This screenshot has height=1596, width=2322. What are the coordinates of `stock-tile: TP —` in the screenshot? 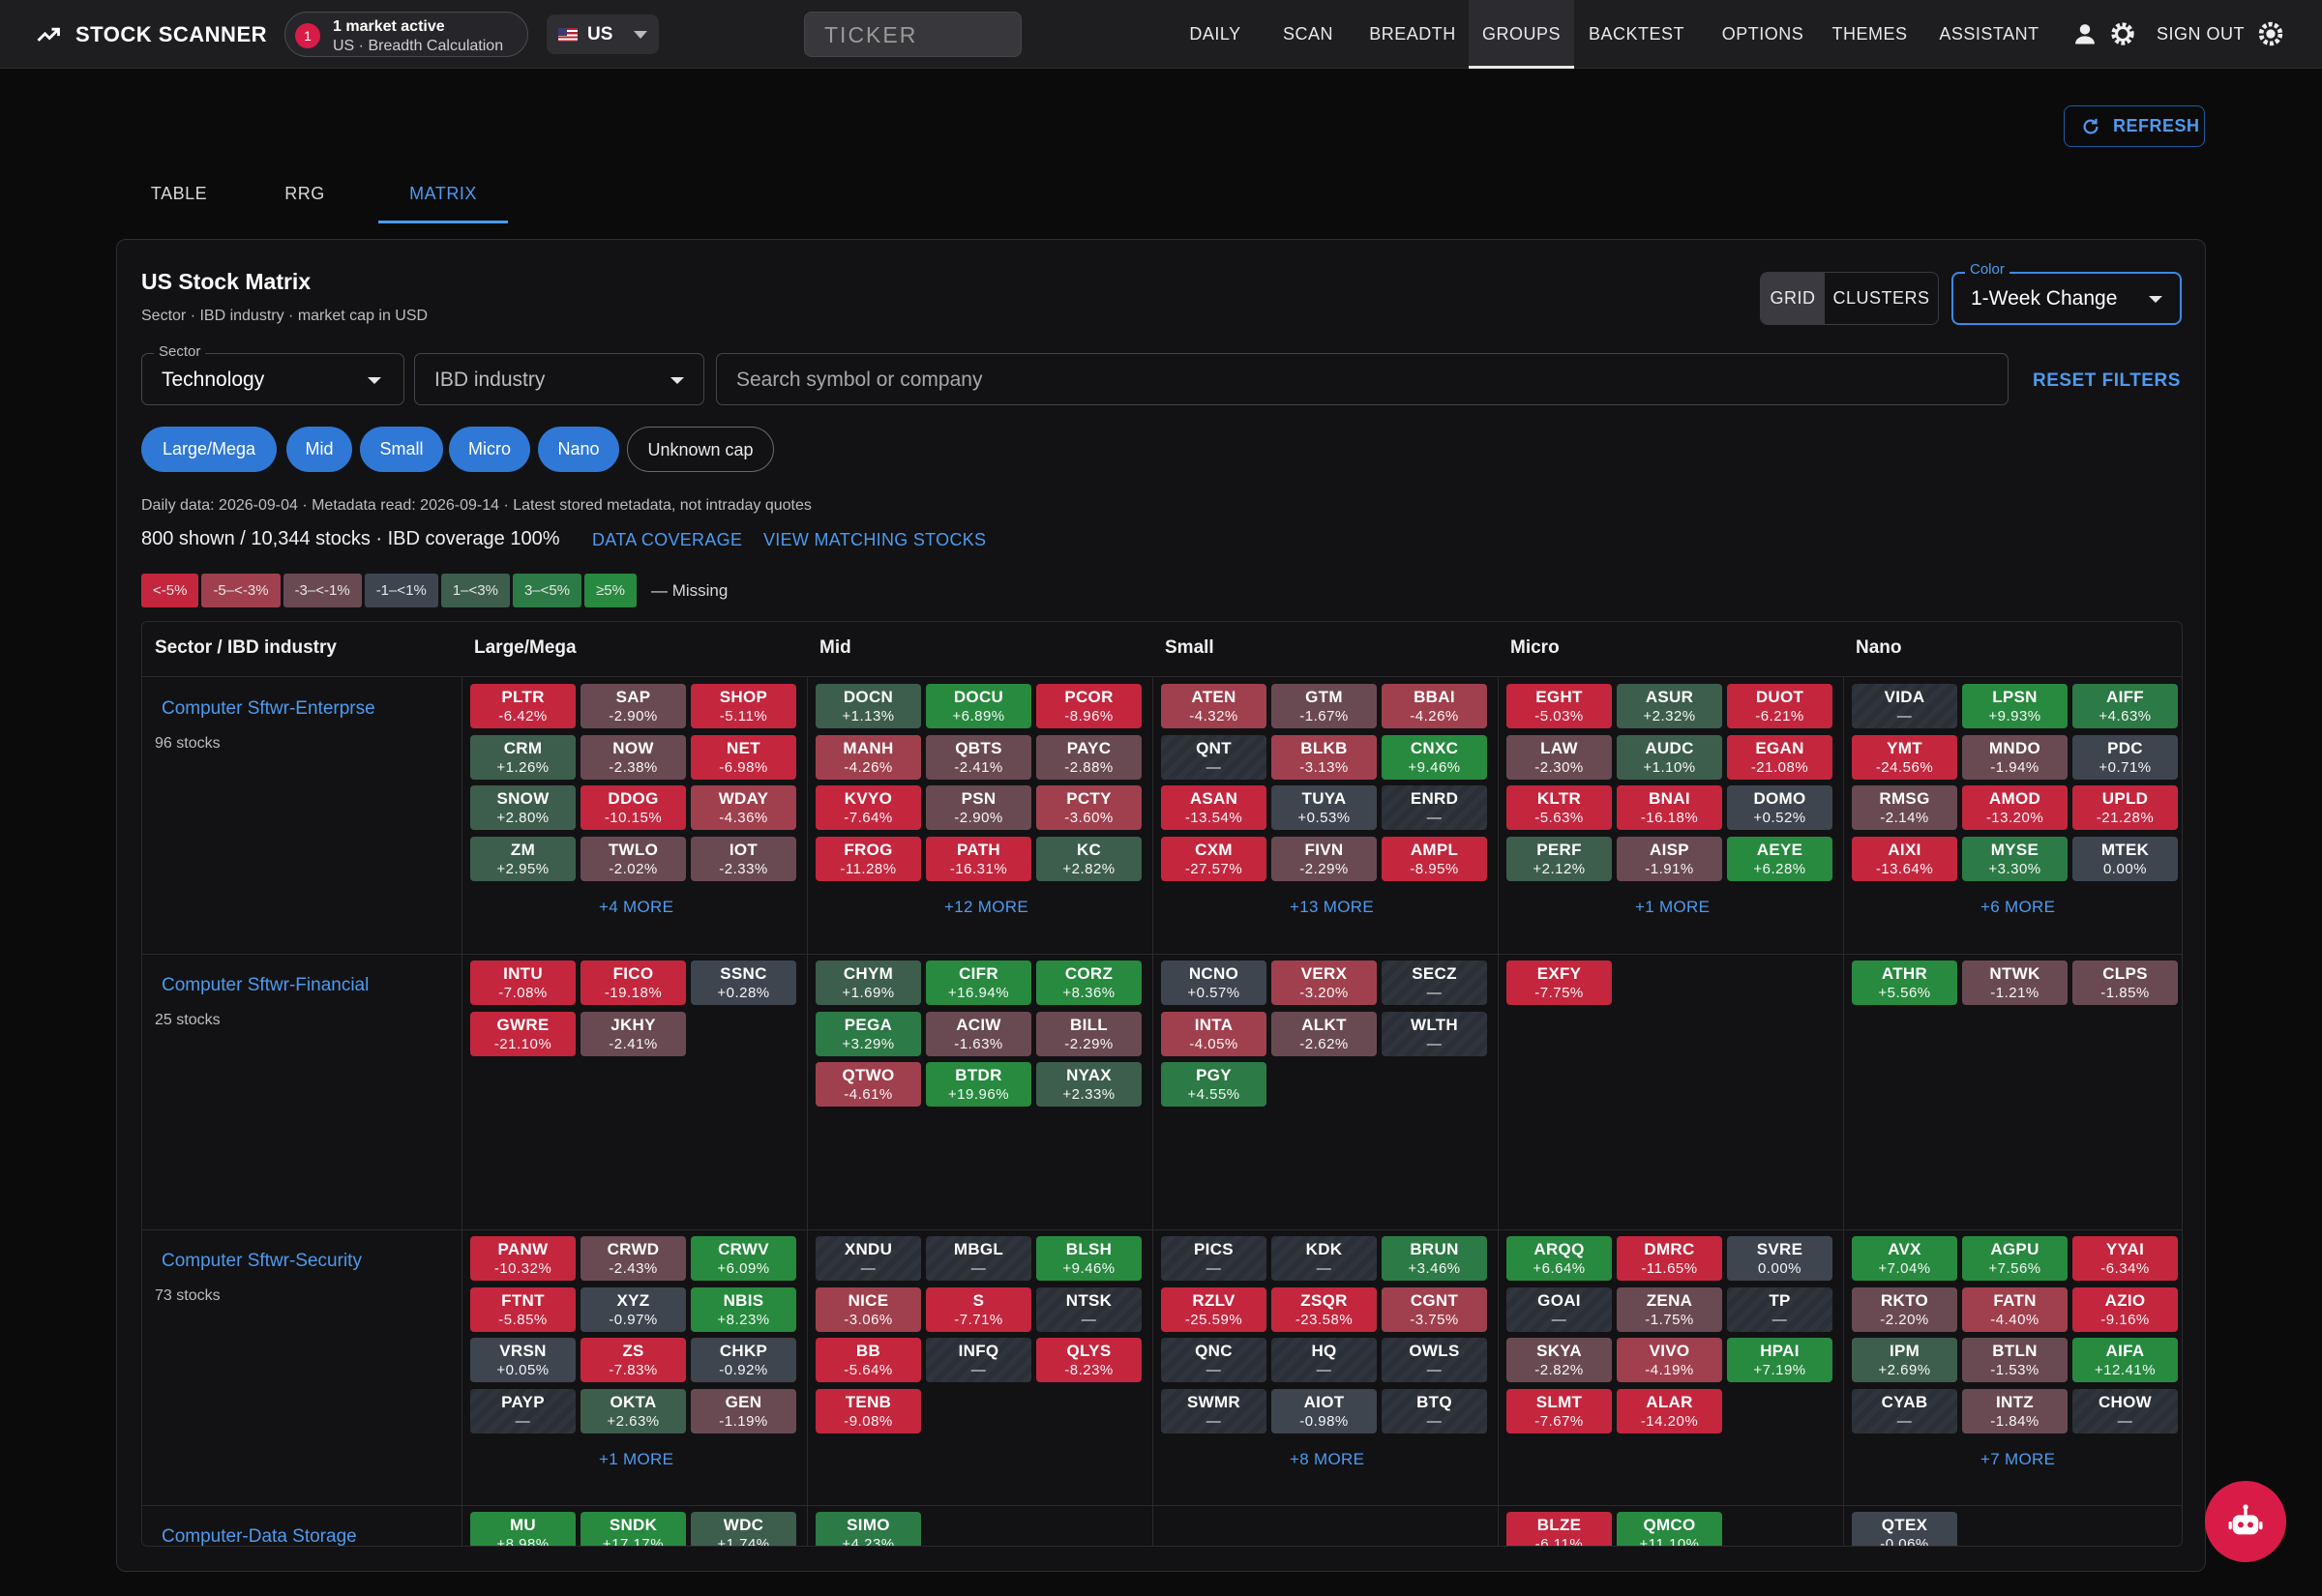 It's located at (1779, 1309).